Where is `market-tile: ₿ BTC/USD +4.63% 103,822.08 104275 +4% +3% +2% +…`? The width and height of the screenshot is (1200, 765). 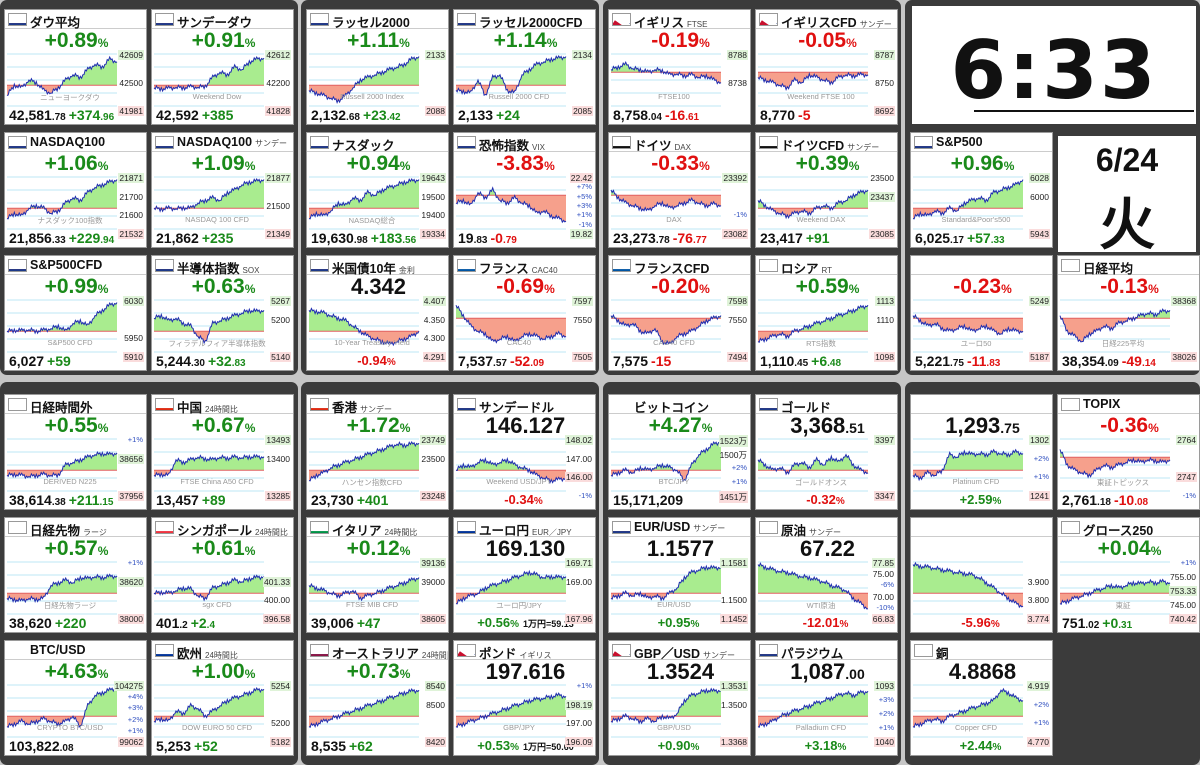
market-tile: ₿ BTC/USD +4.63% 103,822.08 104275 +4% +3% +2% +… is located at coordinates (75, 698).